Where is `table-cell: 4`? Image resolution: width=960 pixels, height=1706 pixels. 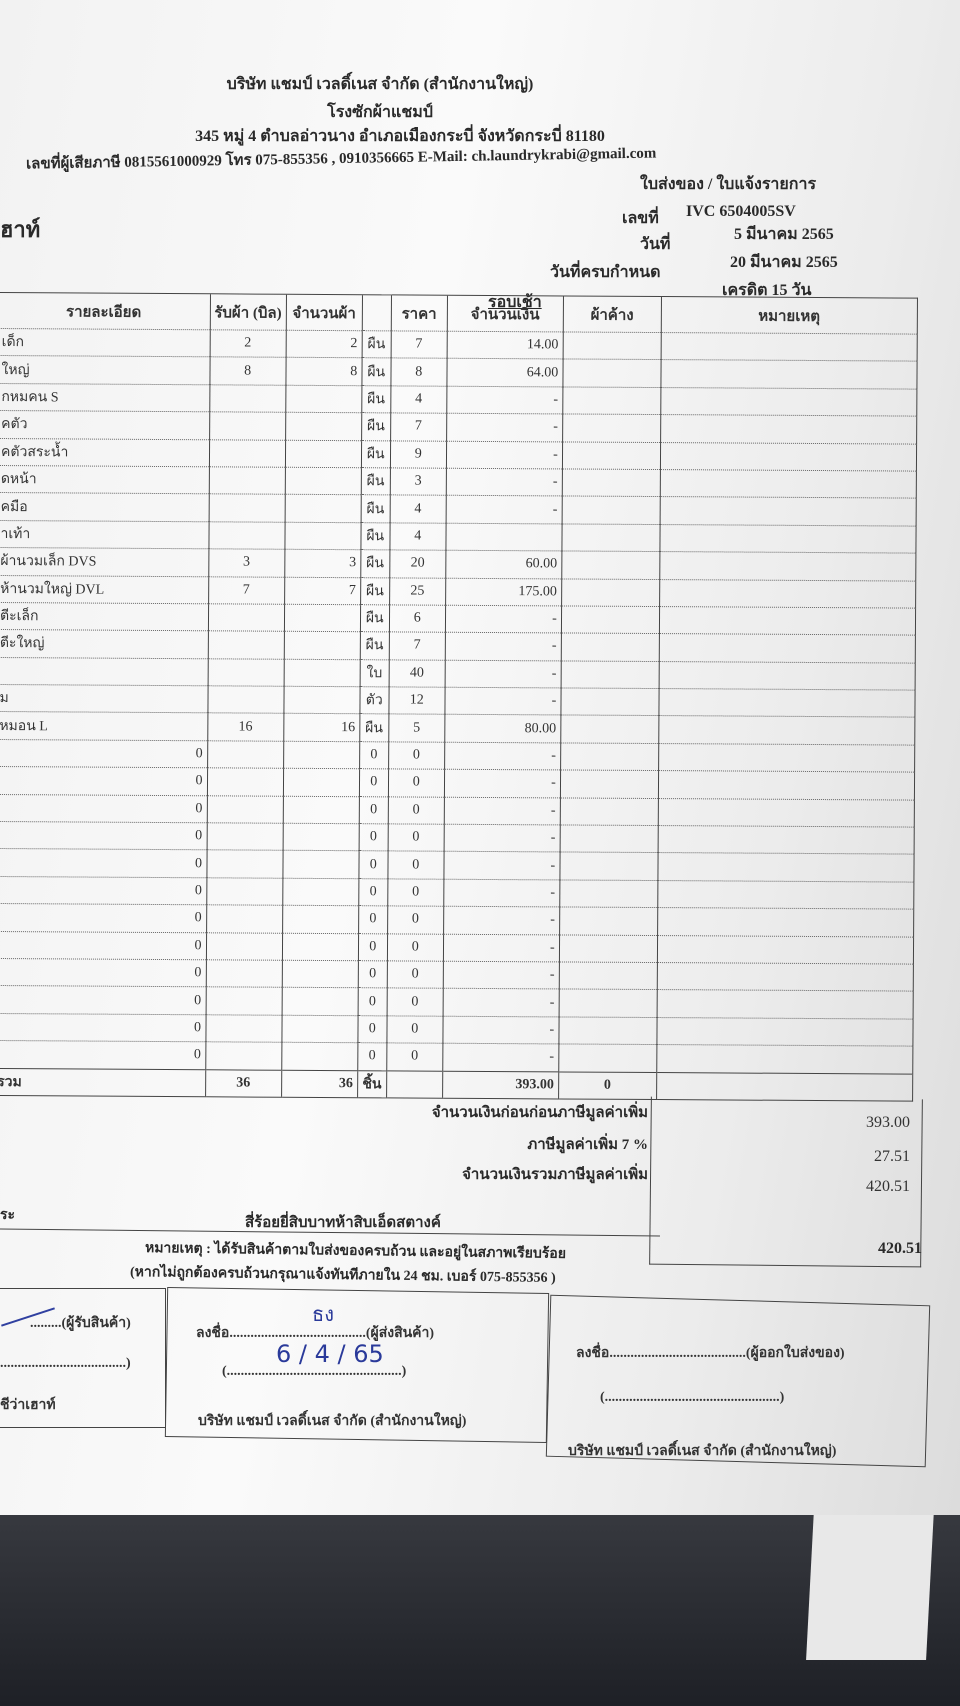 table-cell: 4 is located at coordinates (418, 399).